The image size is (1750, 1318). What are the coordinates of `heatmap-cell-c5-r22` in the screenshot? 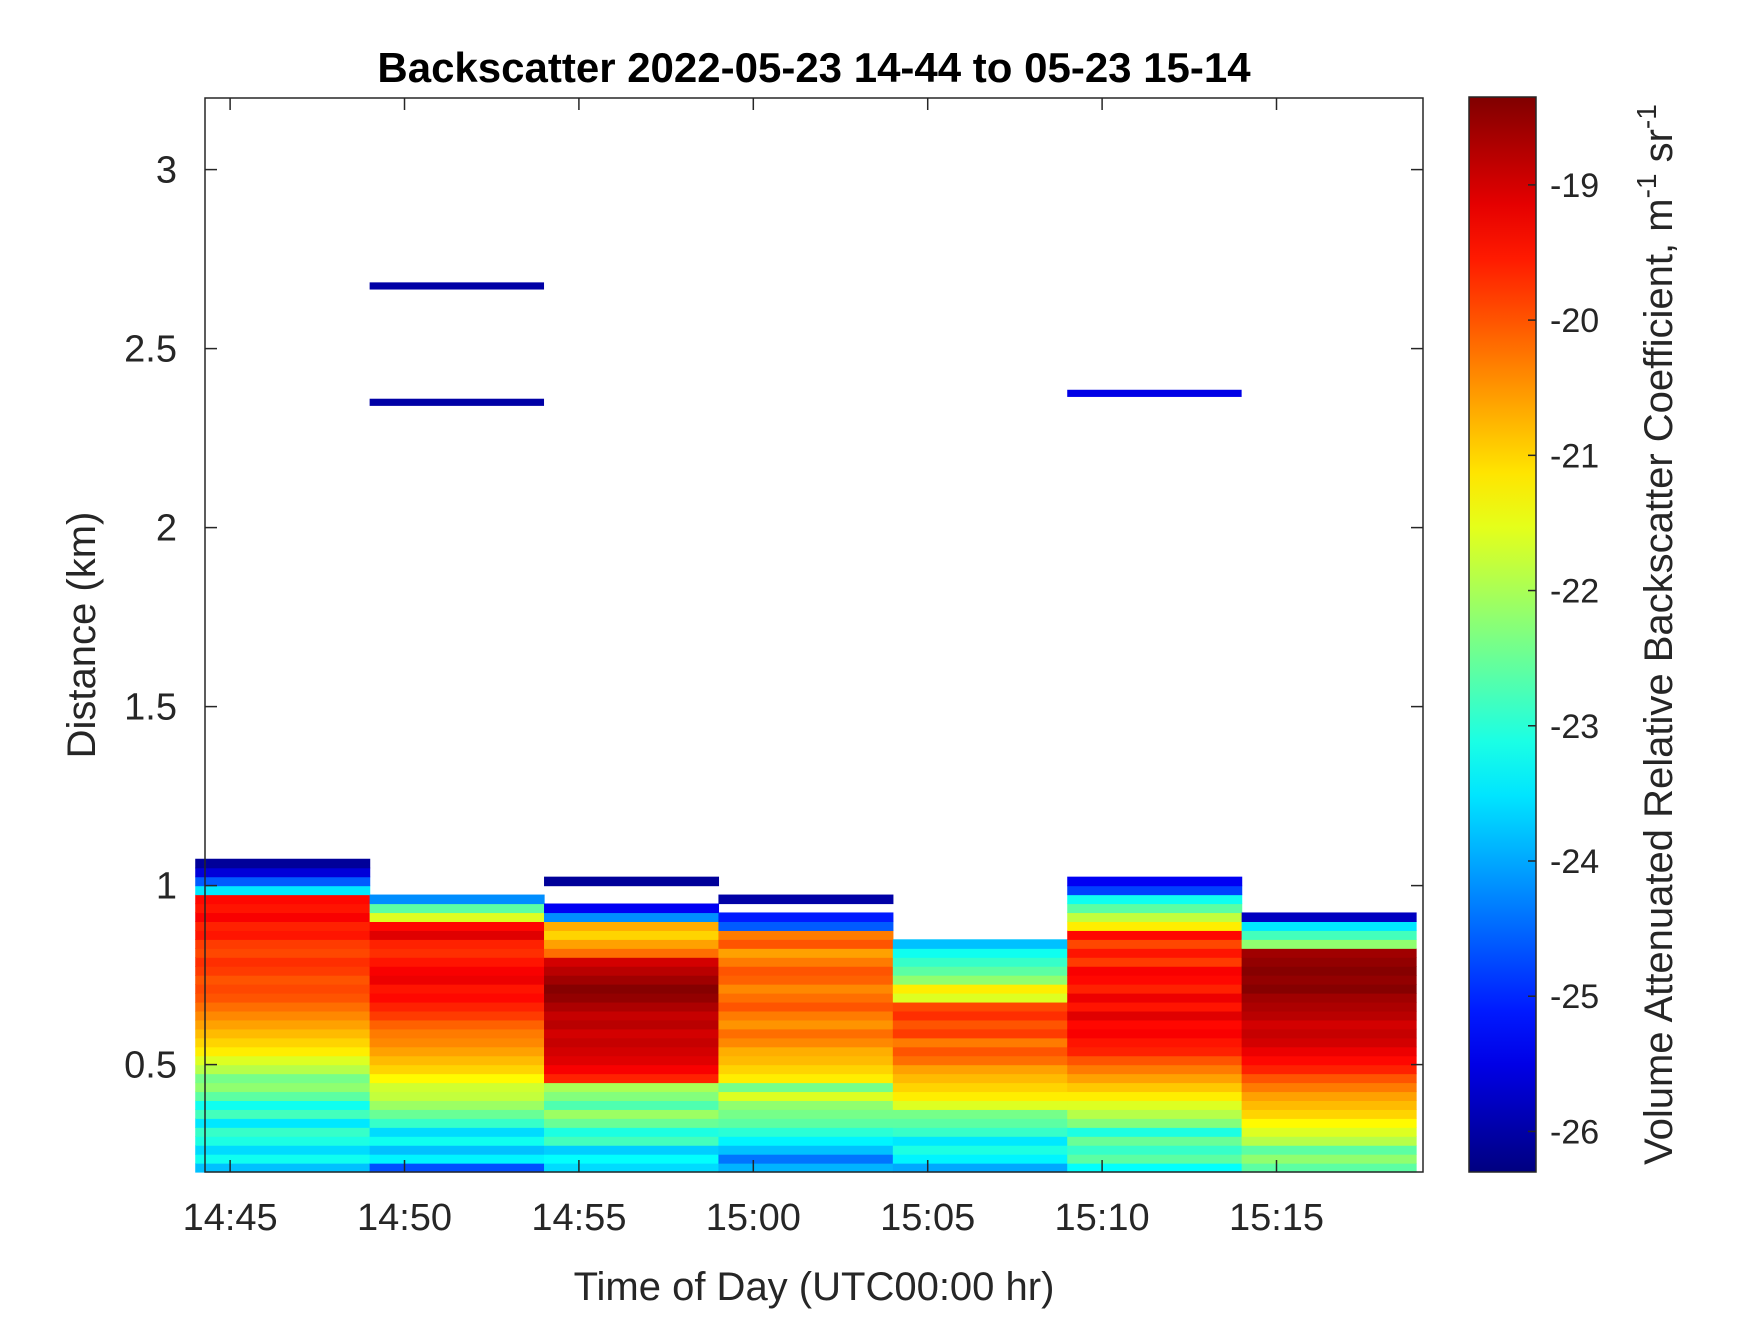 It's located at (1155, 971).